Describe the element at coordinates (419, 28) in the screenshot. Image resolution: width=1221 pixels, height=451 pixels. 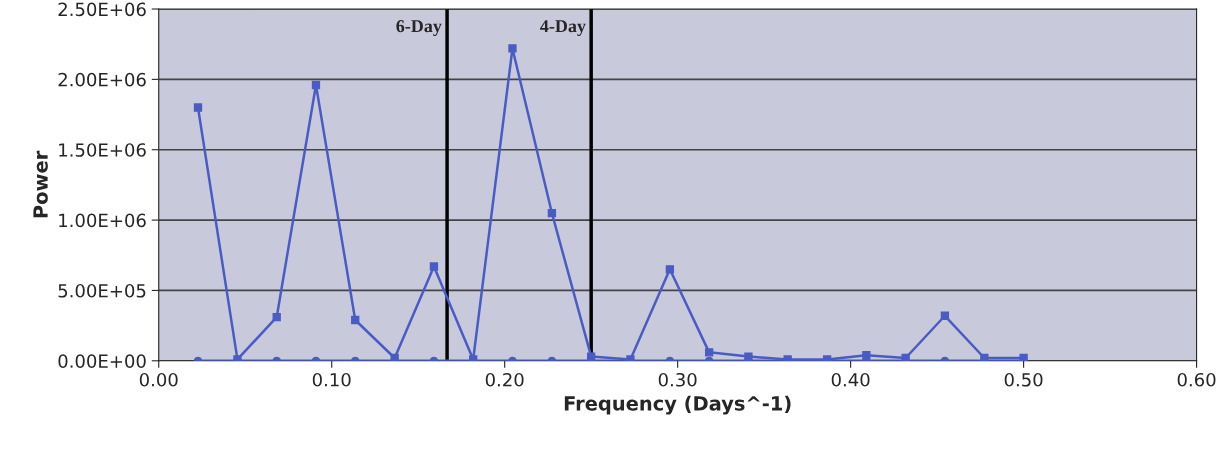
I see `ref-line-label: 6-Day` at that location.